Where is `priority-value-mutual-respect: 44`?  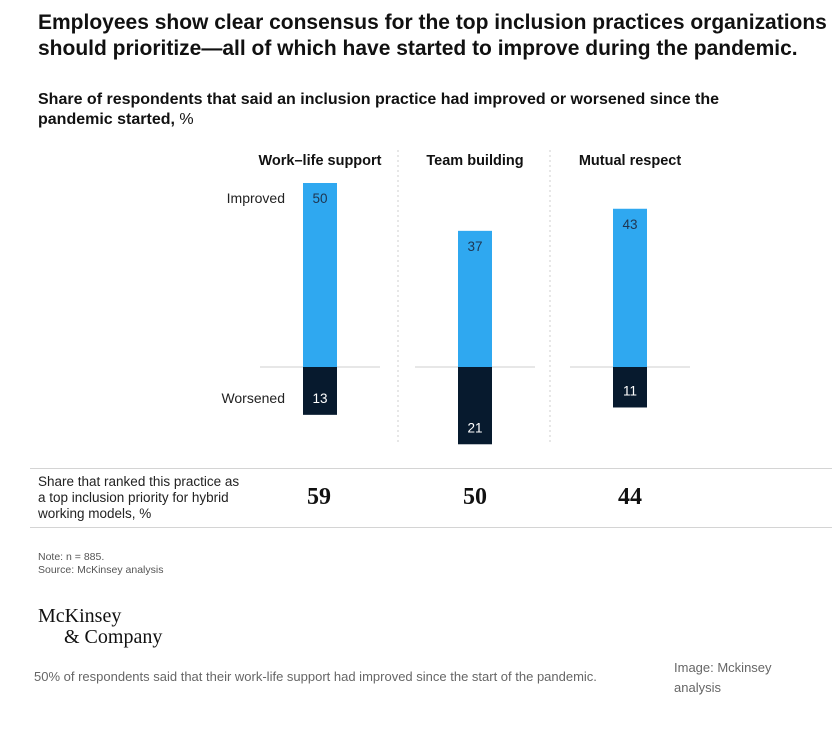
priority-value-mutual-respect: 44 is located at coordinates (630, 497).